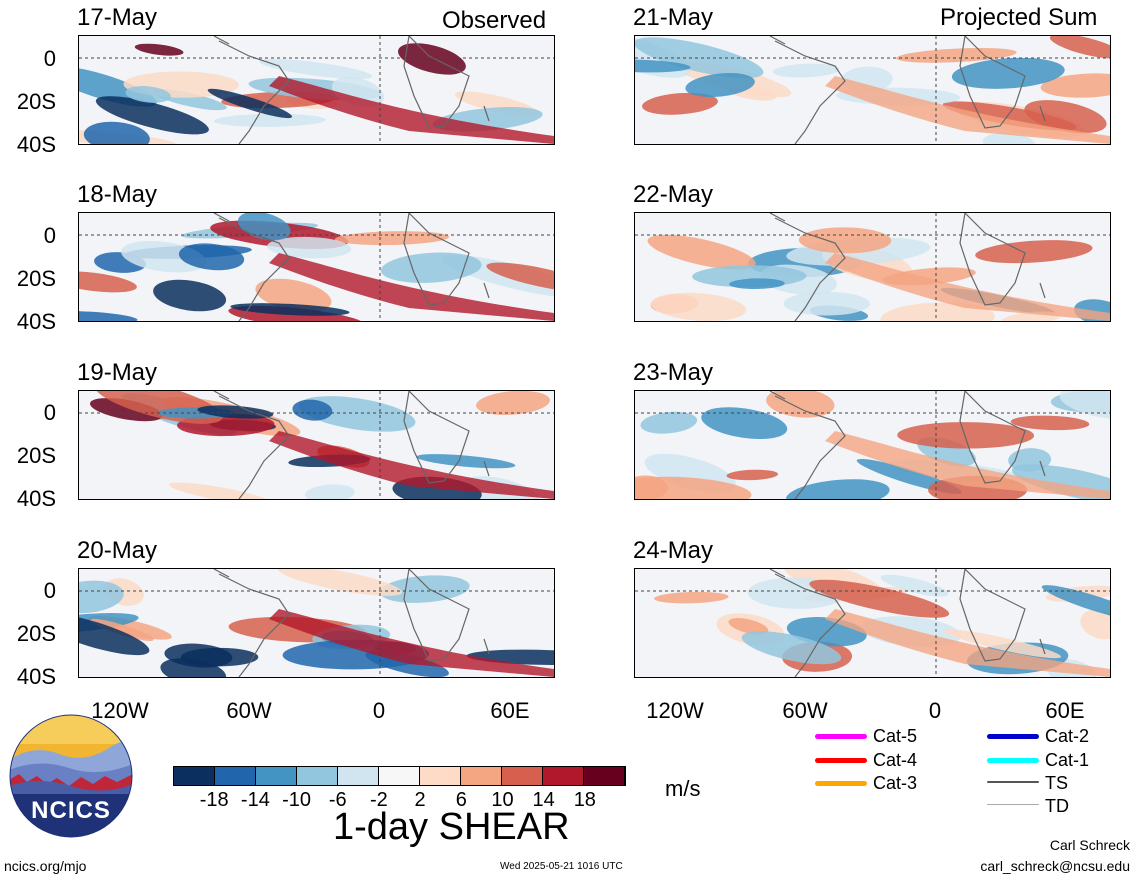 The image size is (1135, 879). I want to click on panel-date-label: 20-May, so click(117, 550).